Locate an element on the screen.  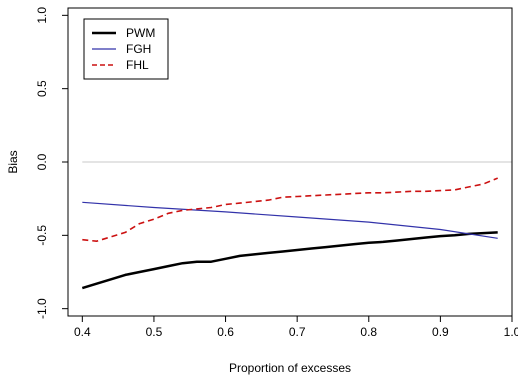
x-tick-label: 1.0 is located at coordinates (511, 332).